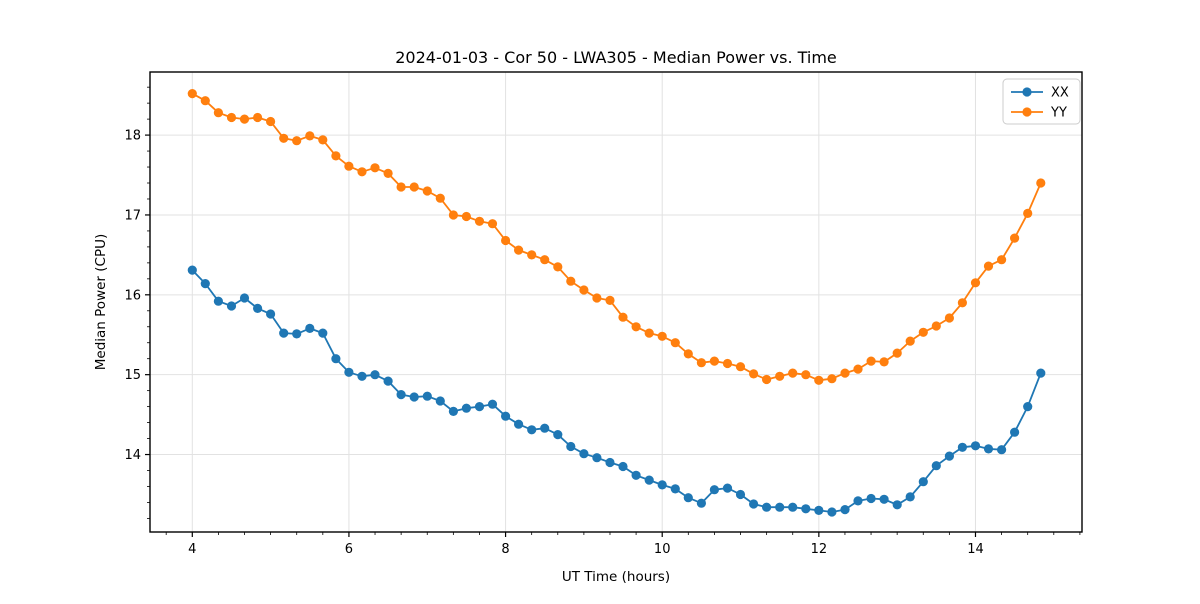 Image resolution: width=1200 pixels, height=604 pixels. What do you see at coordinates (132, 215) in the screenshot?
I see `y-tick-label: 17` at bounding box center [132, 215].